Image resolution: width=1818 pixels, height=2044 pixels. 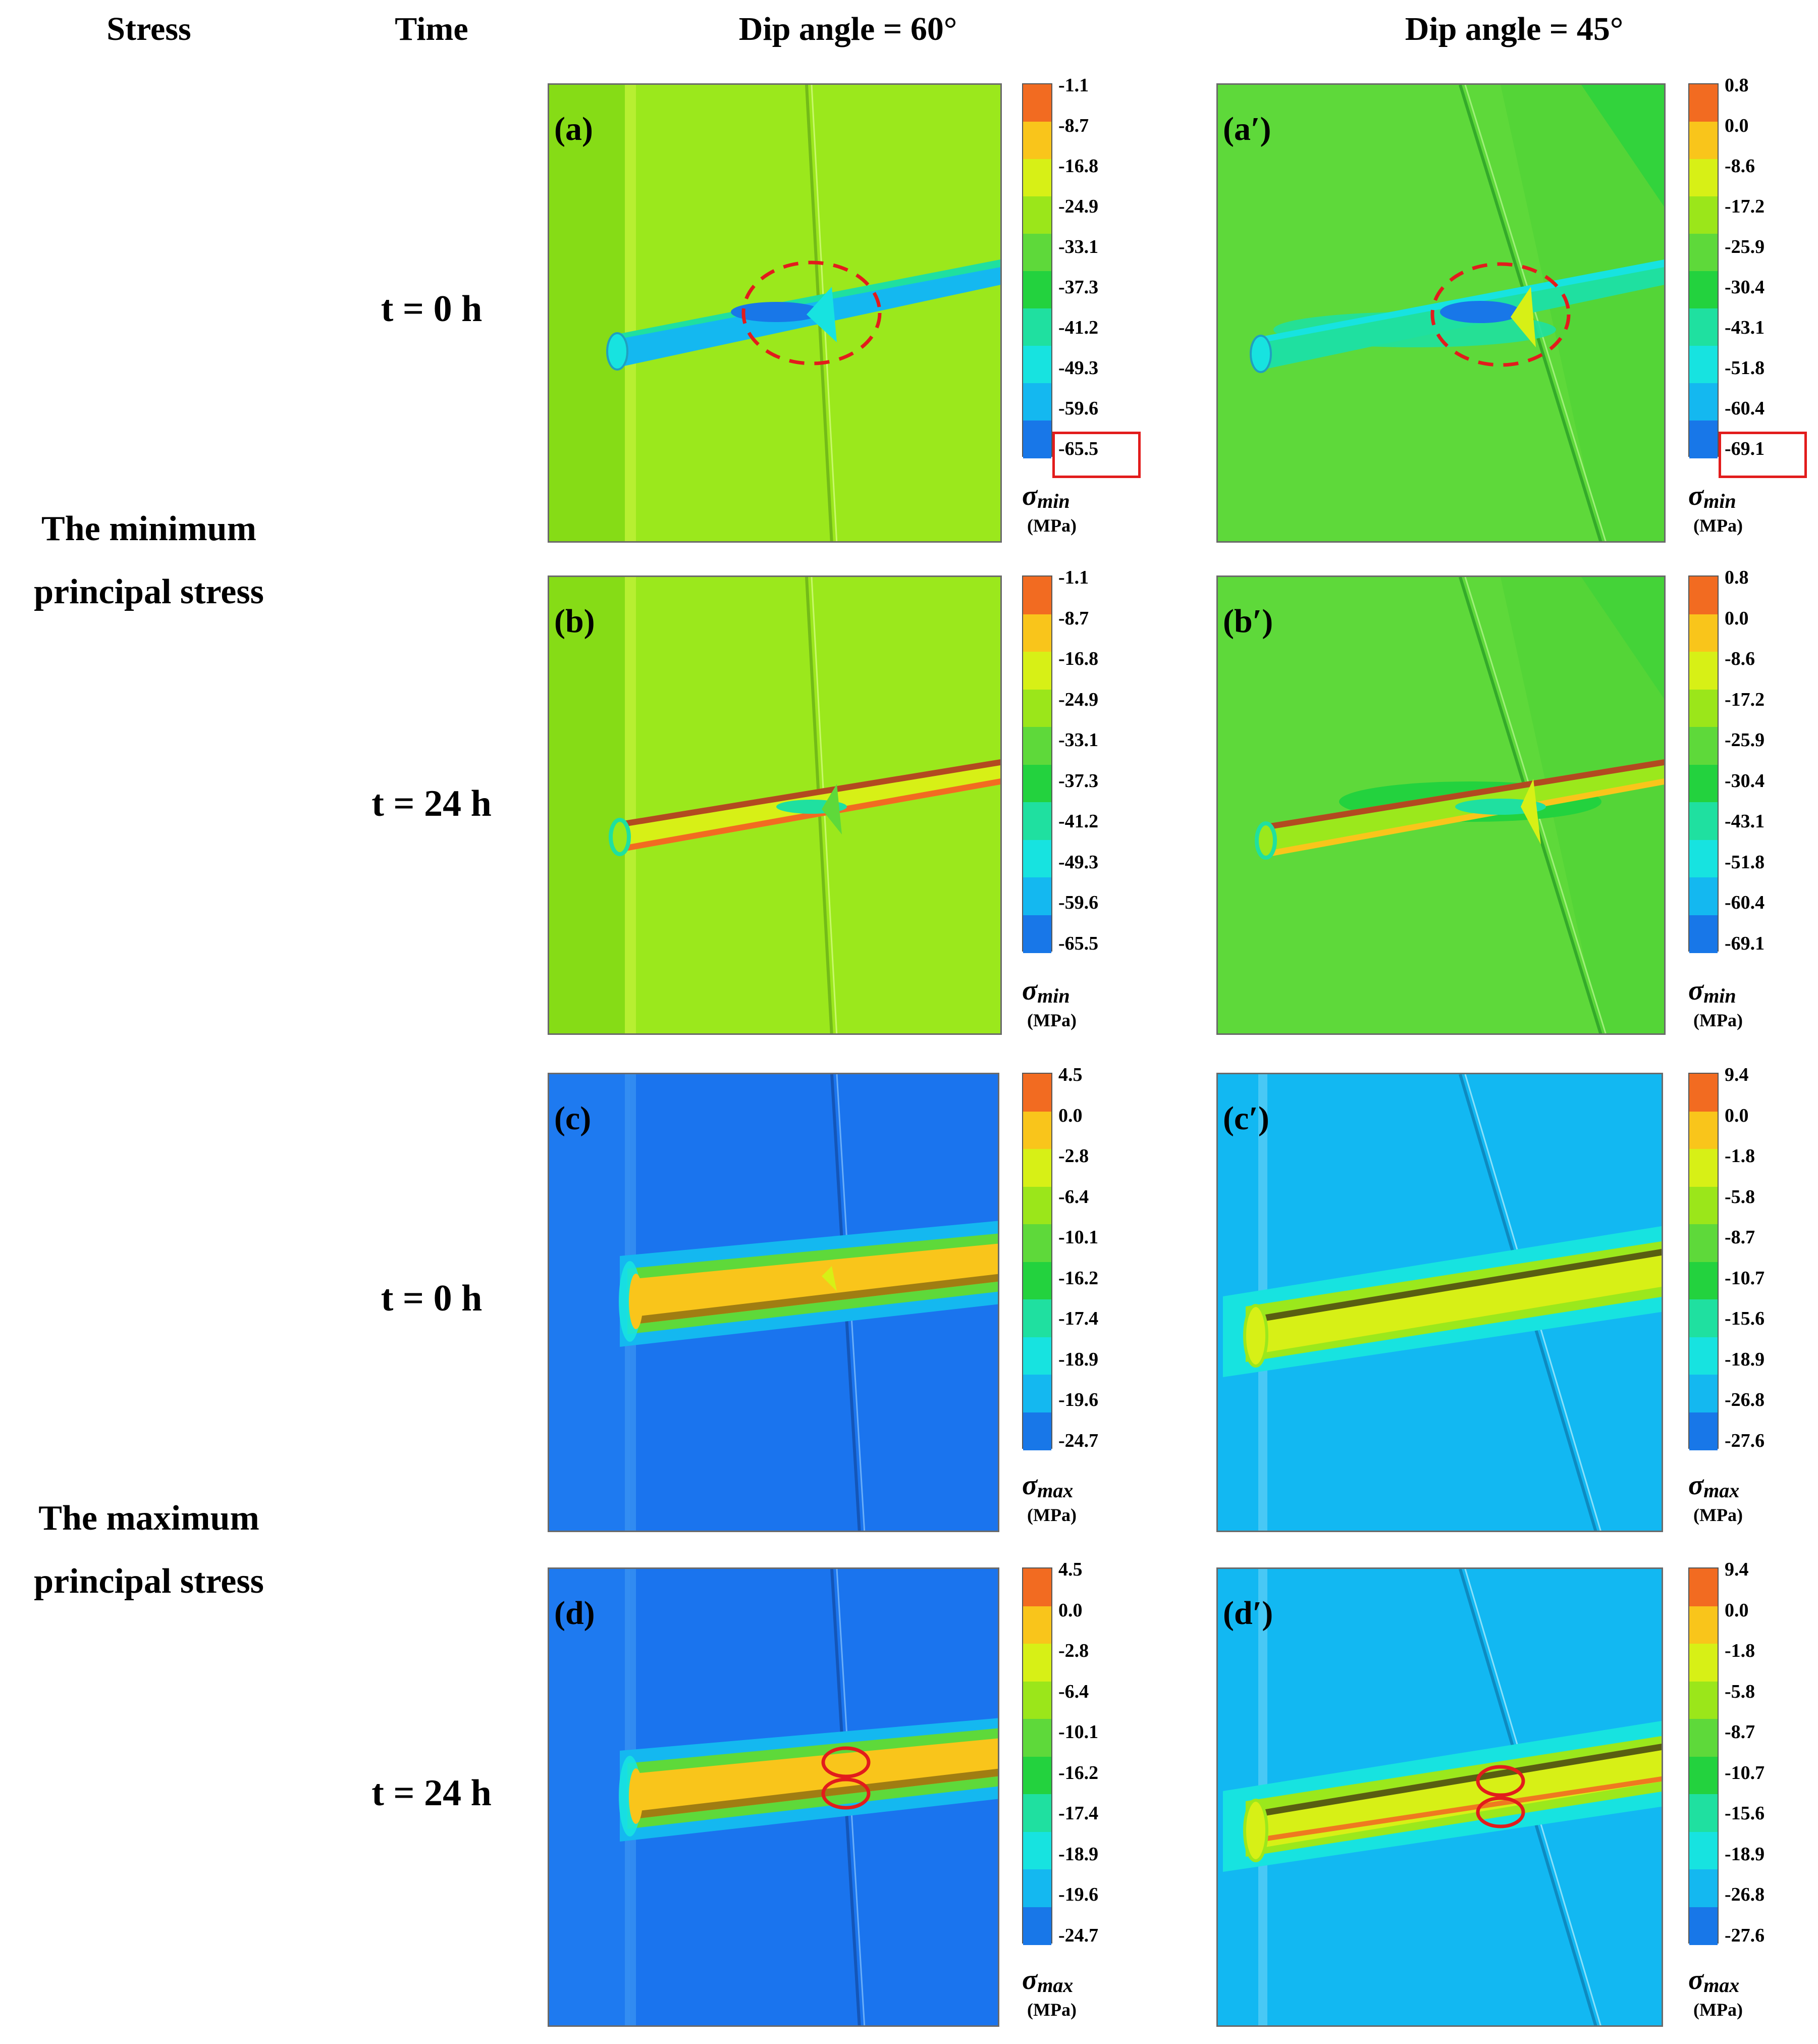 I want to click on colorbar-tick-label: -17.2, so click(x=1745, y=207).